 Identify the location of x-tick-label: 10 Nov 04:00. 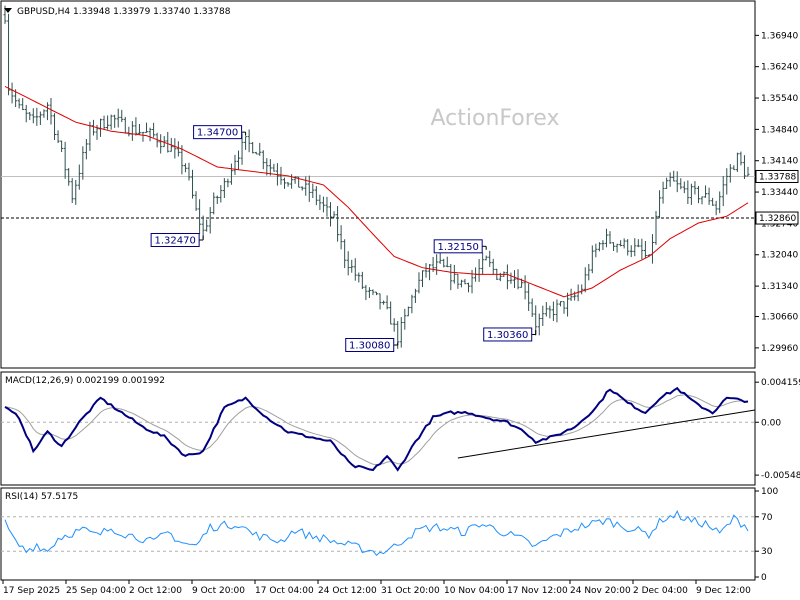
(474, 591).